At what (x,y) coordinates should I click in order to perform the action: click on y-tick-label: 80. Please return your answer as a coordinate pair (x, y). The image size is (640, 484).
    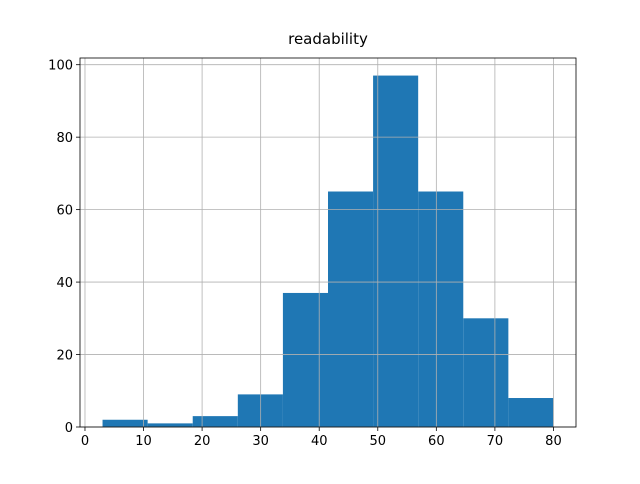
    Looking at the image, I should click on (64, 138).